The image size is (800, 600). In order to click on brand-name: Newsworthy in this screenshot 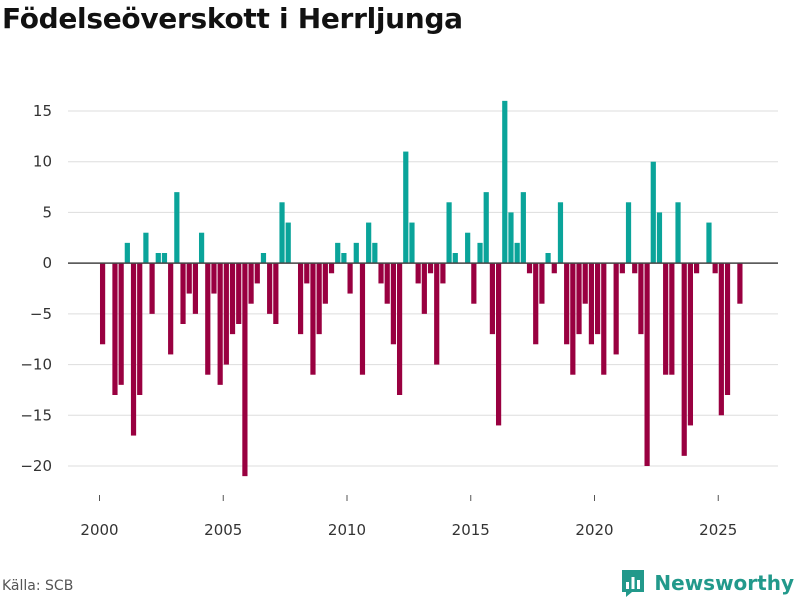, I will do `click(724, 583)`.